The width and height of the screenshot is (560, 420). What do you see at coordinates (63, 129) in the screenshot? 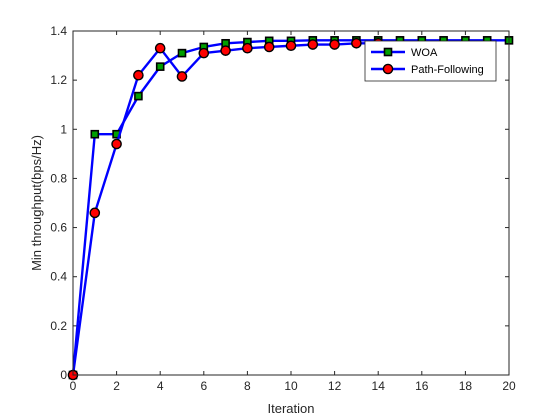
I see `y-tick-label: 1` at bounding box center [63, 129].